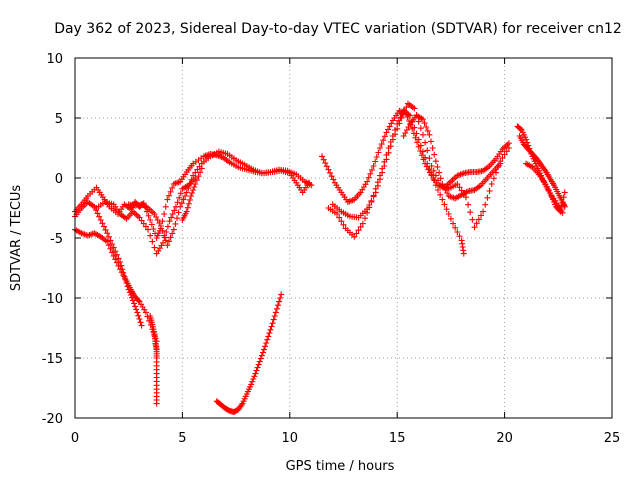 The image size is (640, 480). I want to click on y-tick-label: -15, so click(52, 359).